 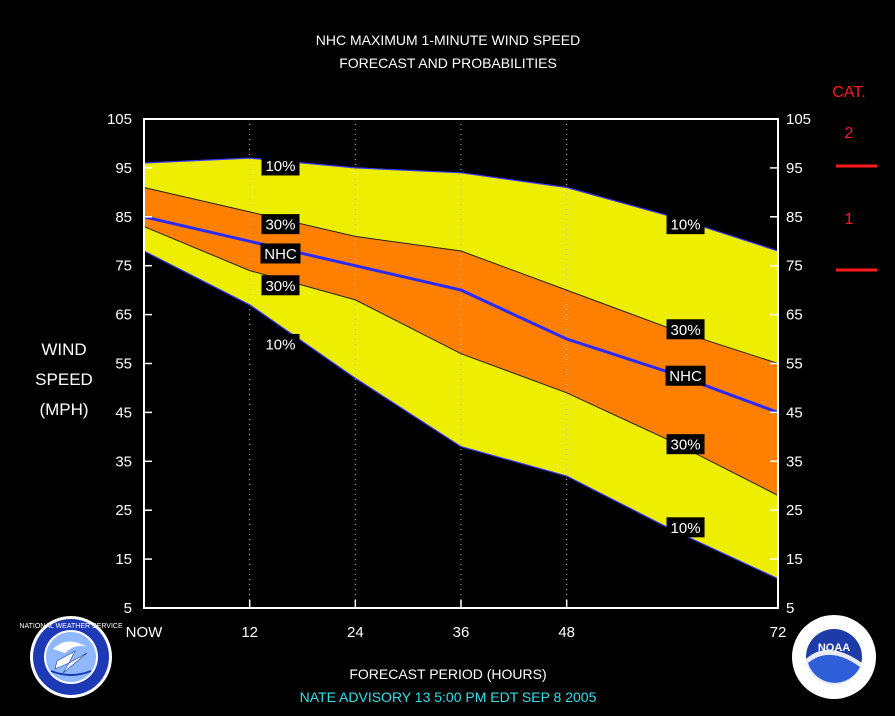 I want to click on y-axis-label-line: (MPH), so click(x=63, y=409).